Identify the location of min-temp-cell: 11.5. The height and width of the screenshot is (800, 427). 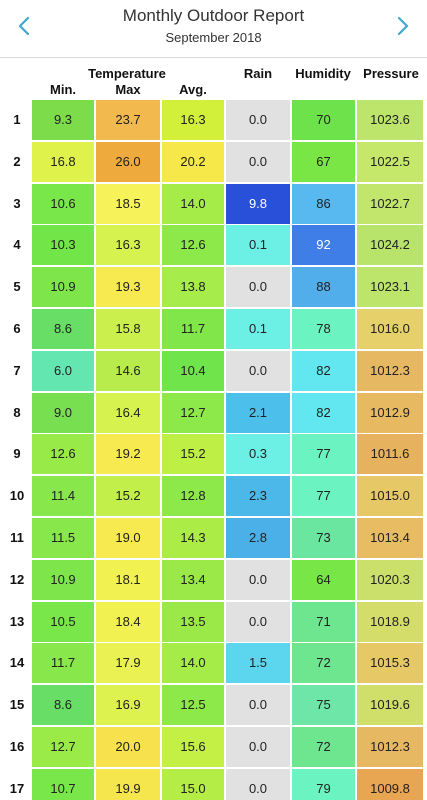
(63, 538).